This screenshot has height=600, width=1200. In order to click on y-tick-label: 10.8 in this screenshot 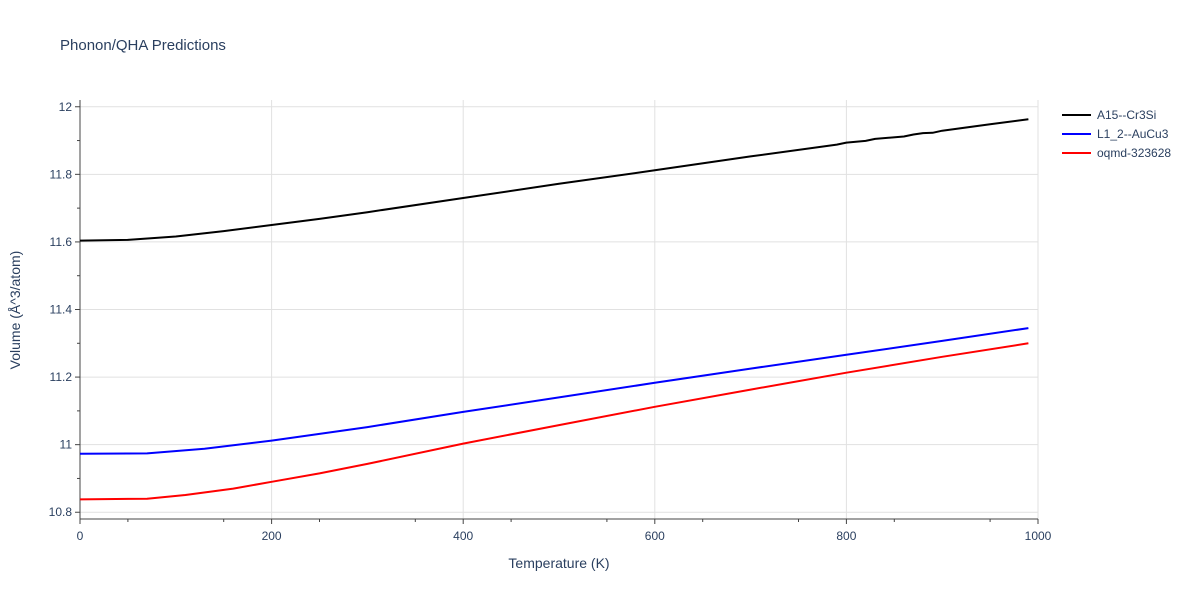, I will do `click(61, 512)`.